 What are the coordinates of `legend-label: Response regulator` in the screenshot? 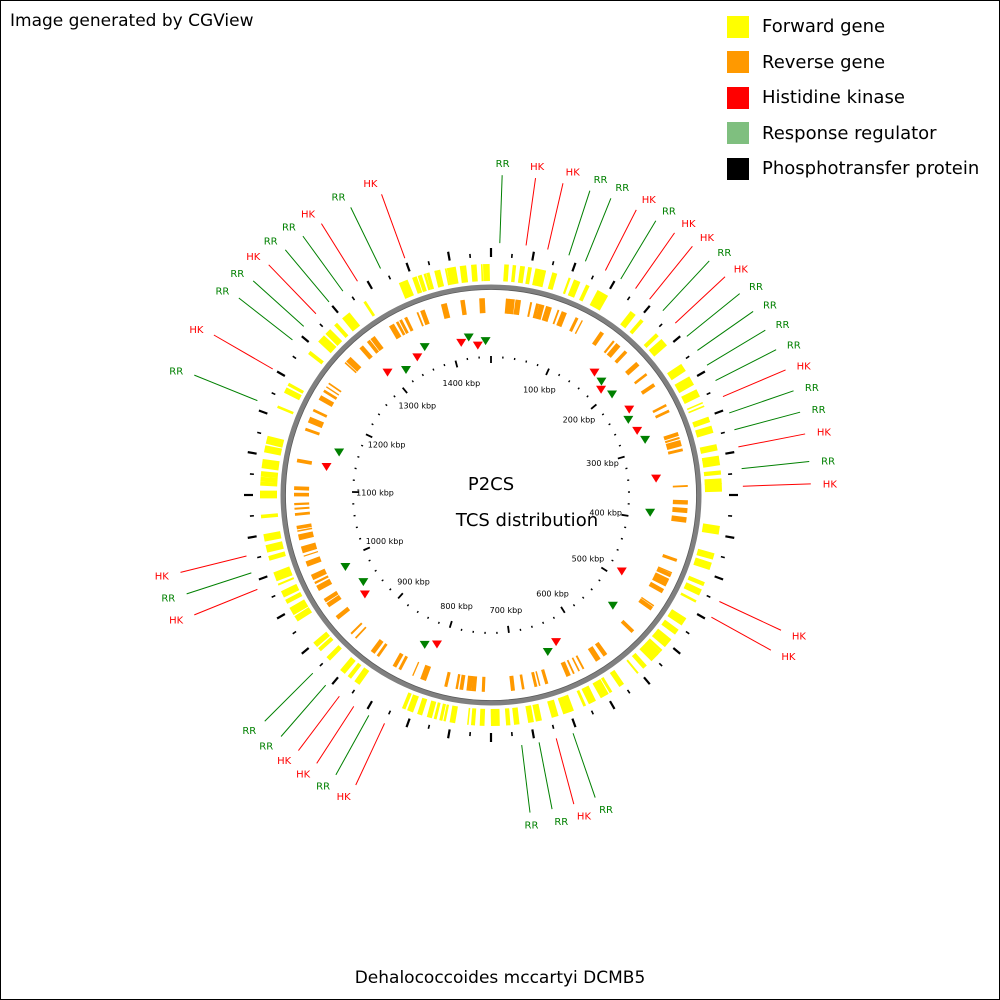 It's located at (849, 133).